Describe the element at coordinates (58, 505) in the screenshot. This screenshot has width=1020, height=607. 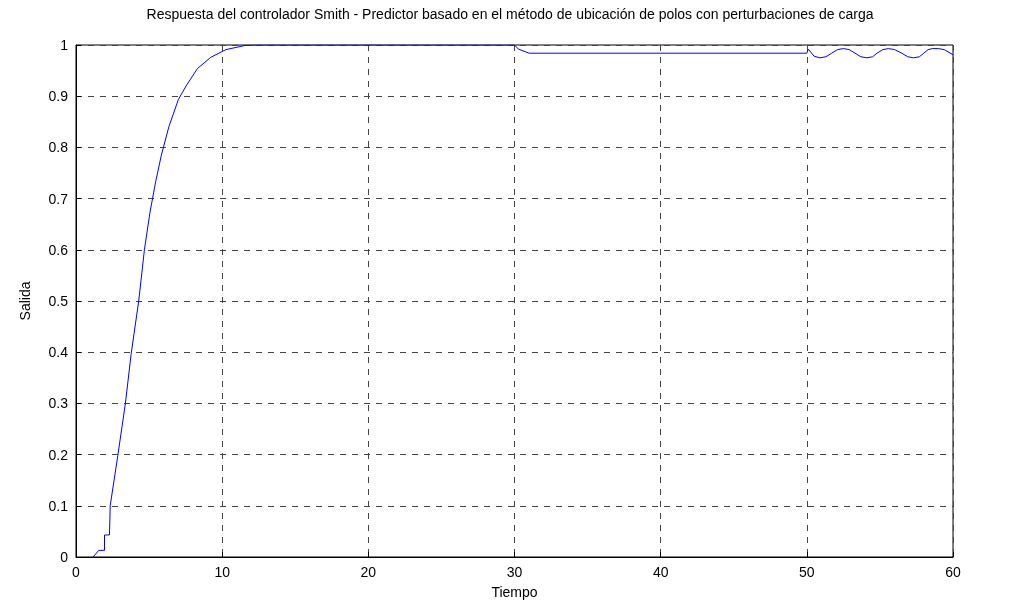
I see `y-tick-label: 0.1` at that location.